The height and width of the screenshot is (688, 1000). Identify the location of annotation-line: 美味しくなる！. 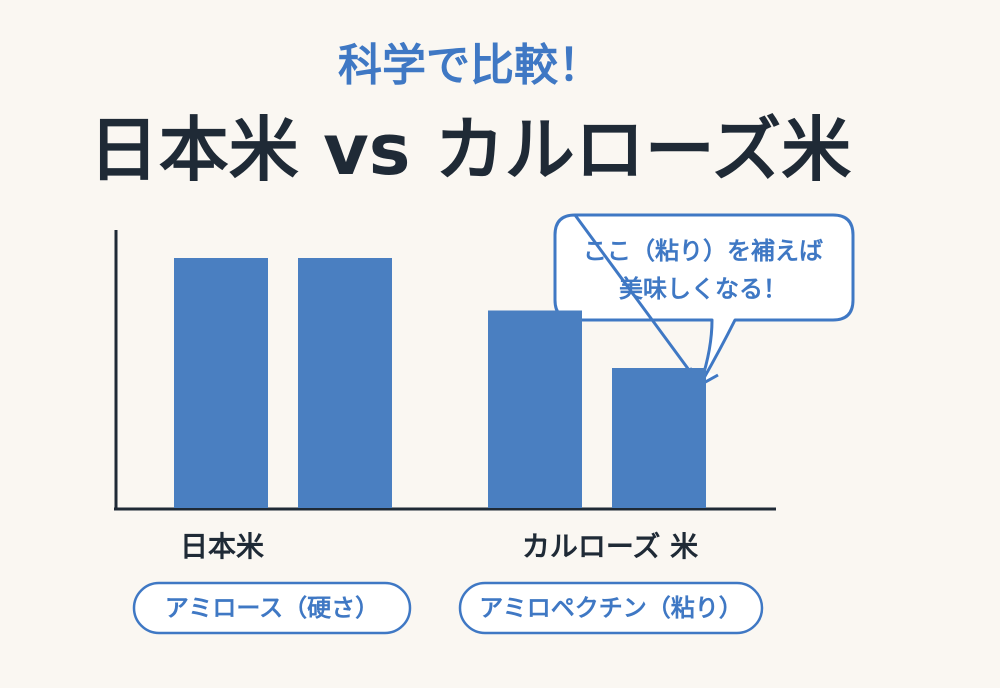
(703, 289).